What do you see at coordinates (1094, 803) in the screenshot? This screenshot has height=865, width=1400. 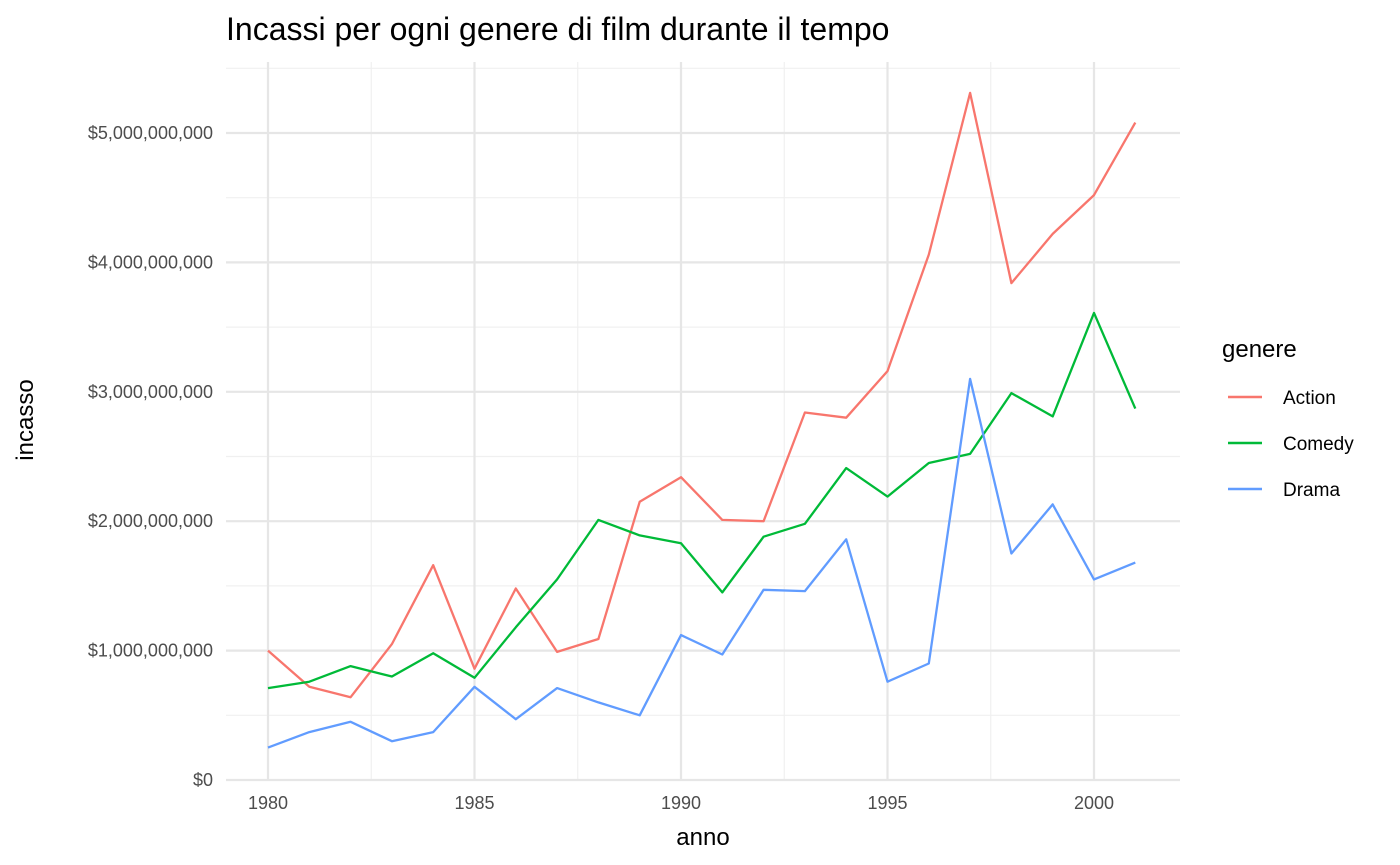 I see `x-tick-label: 2000` at bounding box center [1094, 803].